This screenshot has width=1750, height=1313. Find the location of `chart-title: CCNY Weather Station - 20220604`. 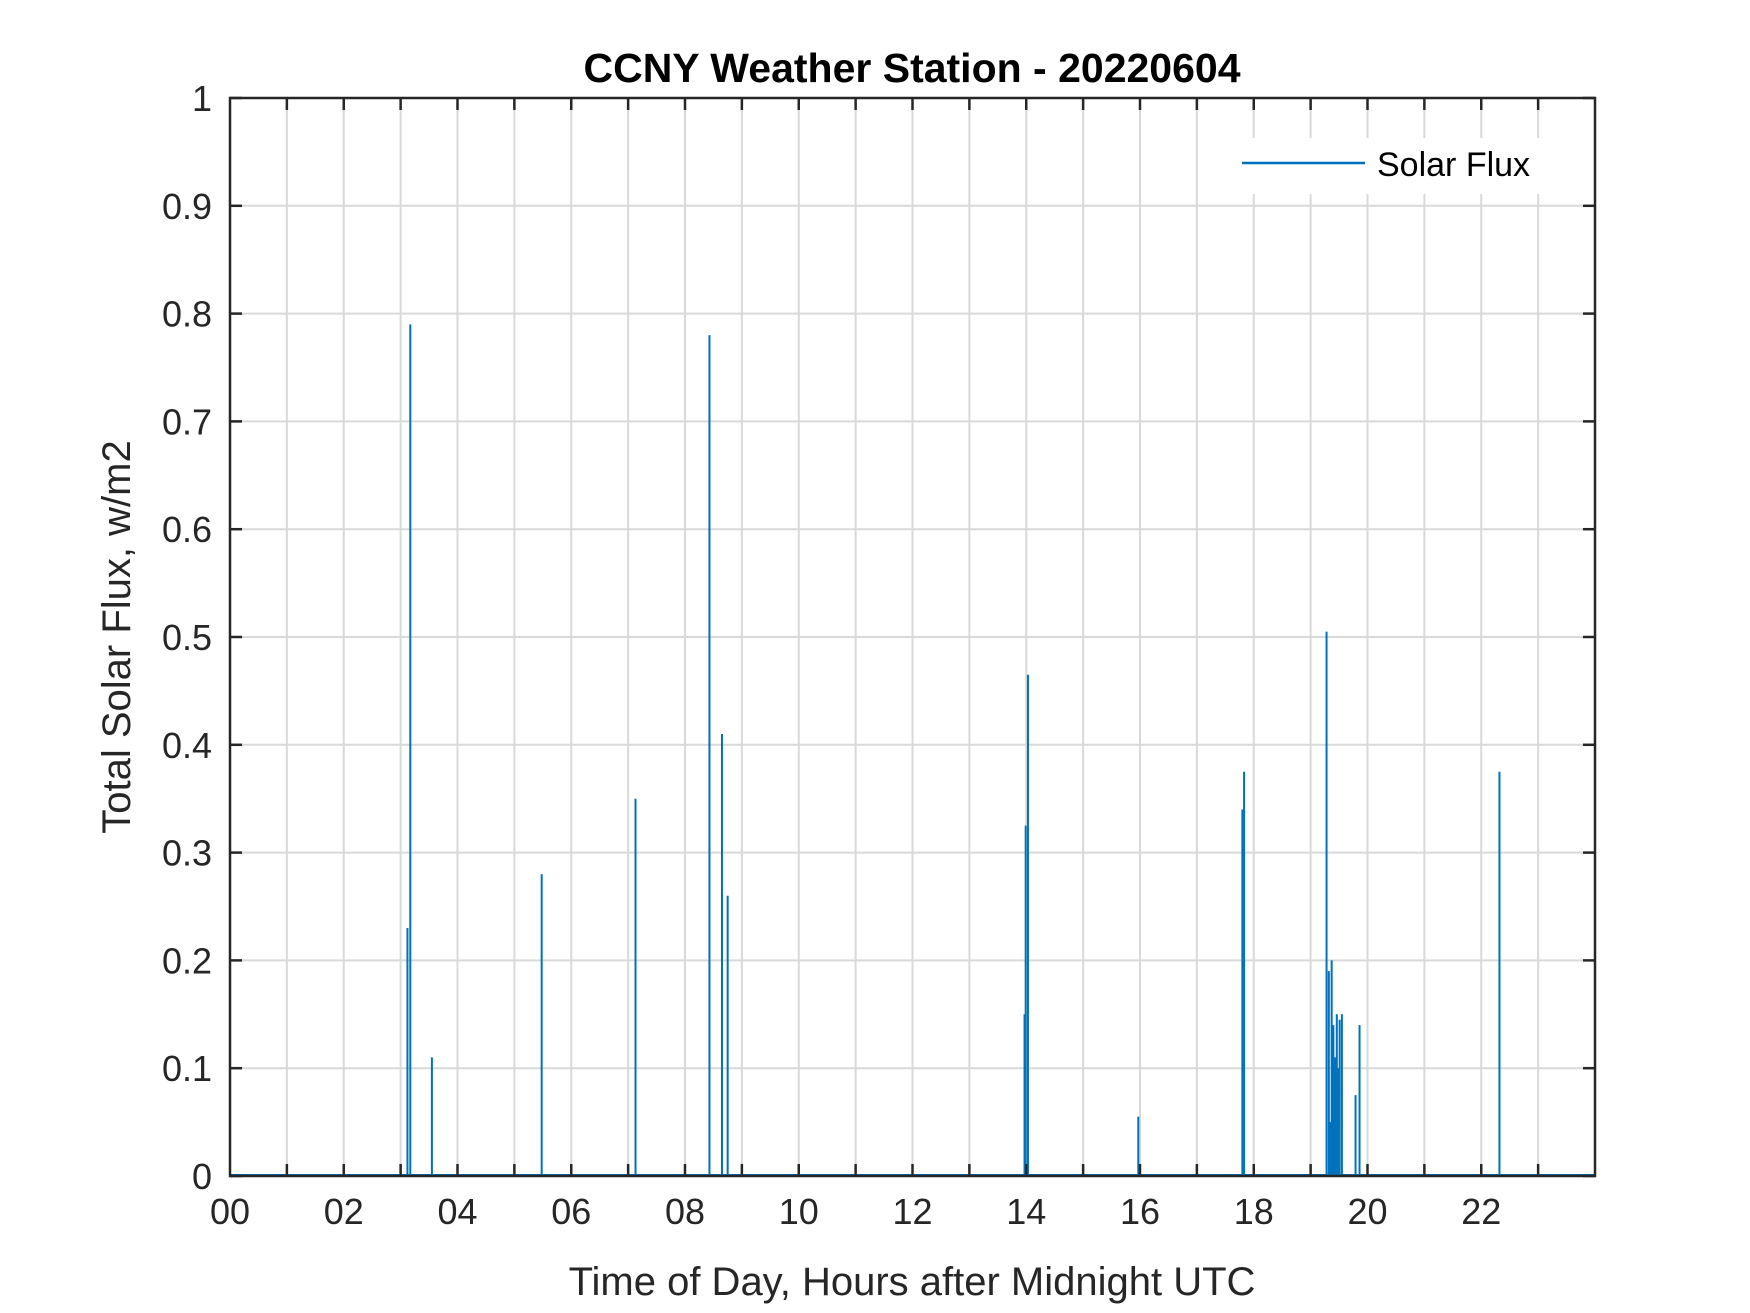

chart-title: CCNY Weather Station - 20220604 is located at coordinates (911, 68).